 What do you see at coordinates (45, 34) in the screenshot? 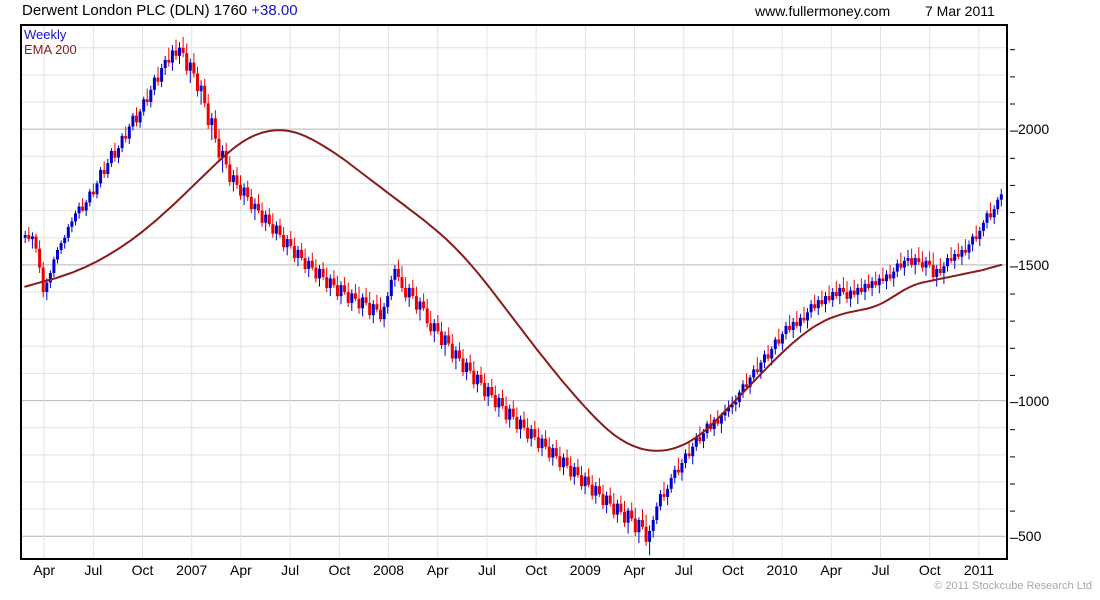
I see `legend-item-weekly: Weekly` at bounding box center [45, 34].